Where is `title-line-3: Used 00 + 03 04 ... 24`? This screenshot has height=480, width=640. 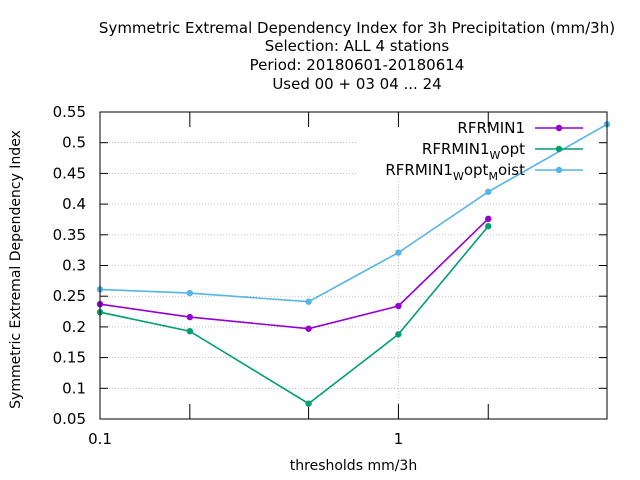
title-line-3: Used 00 + 03 04 ... 24 is located at coordinates (356, 84).